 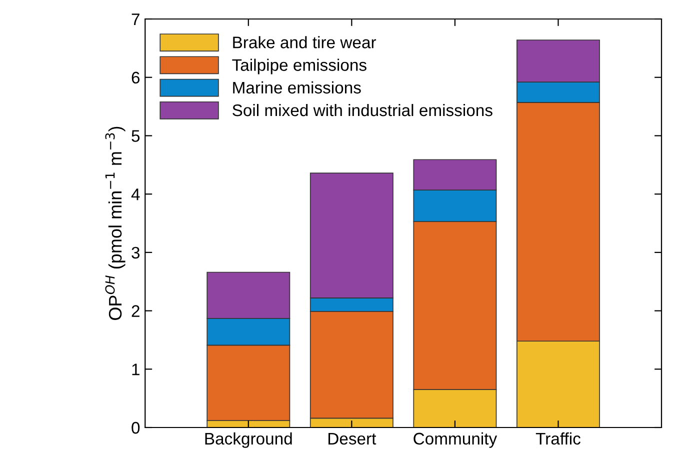 What do you see at coordinates (136, 252) in the screenshot?
I see `y-tick-label: 3` at bounding box center [136, 252].